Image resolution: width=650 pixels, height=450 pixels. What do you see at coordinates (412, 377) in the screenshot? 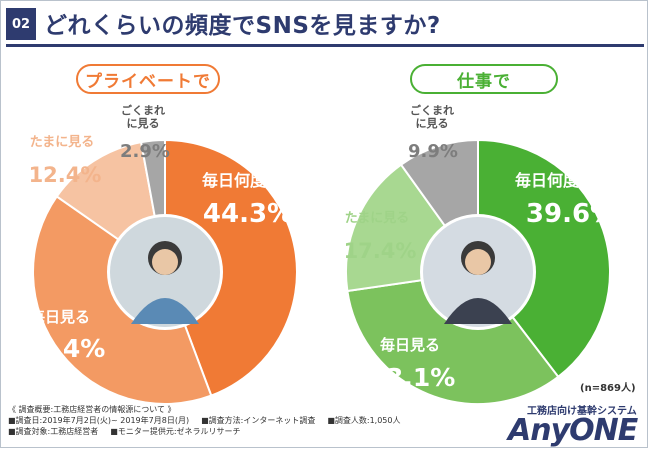
I see `value-label-right-daily: 33.1%` at bounding box center [412, 377].